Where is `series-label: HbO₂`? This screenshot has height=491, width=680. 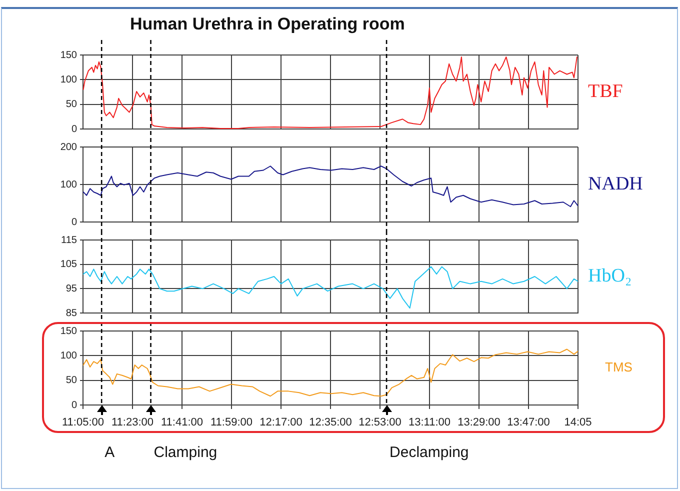 series-label: HbO₂ is located at coordinates (610, 275).